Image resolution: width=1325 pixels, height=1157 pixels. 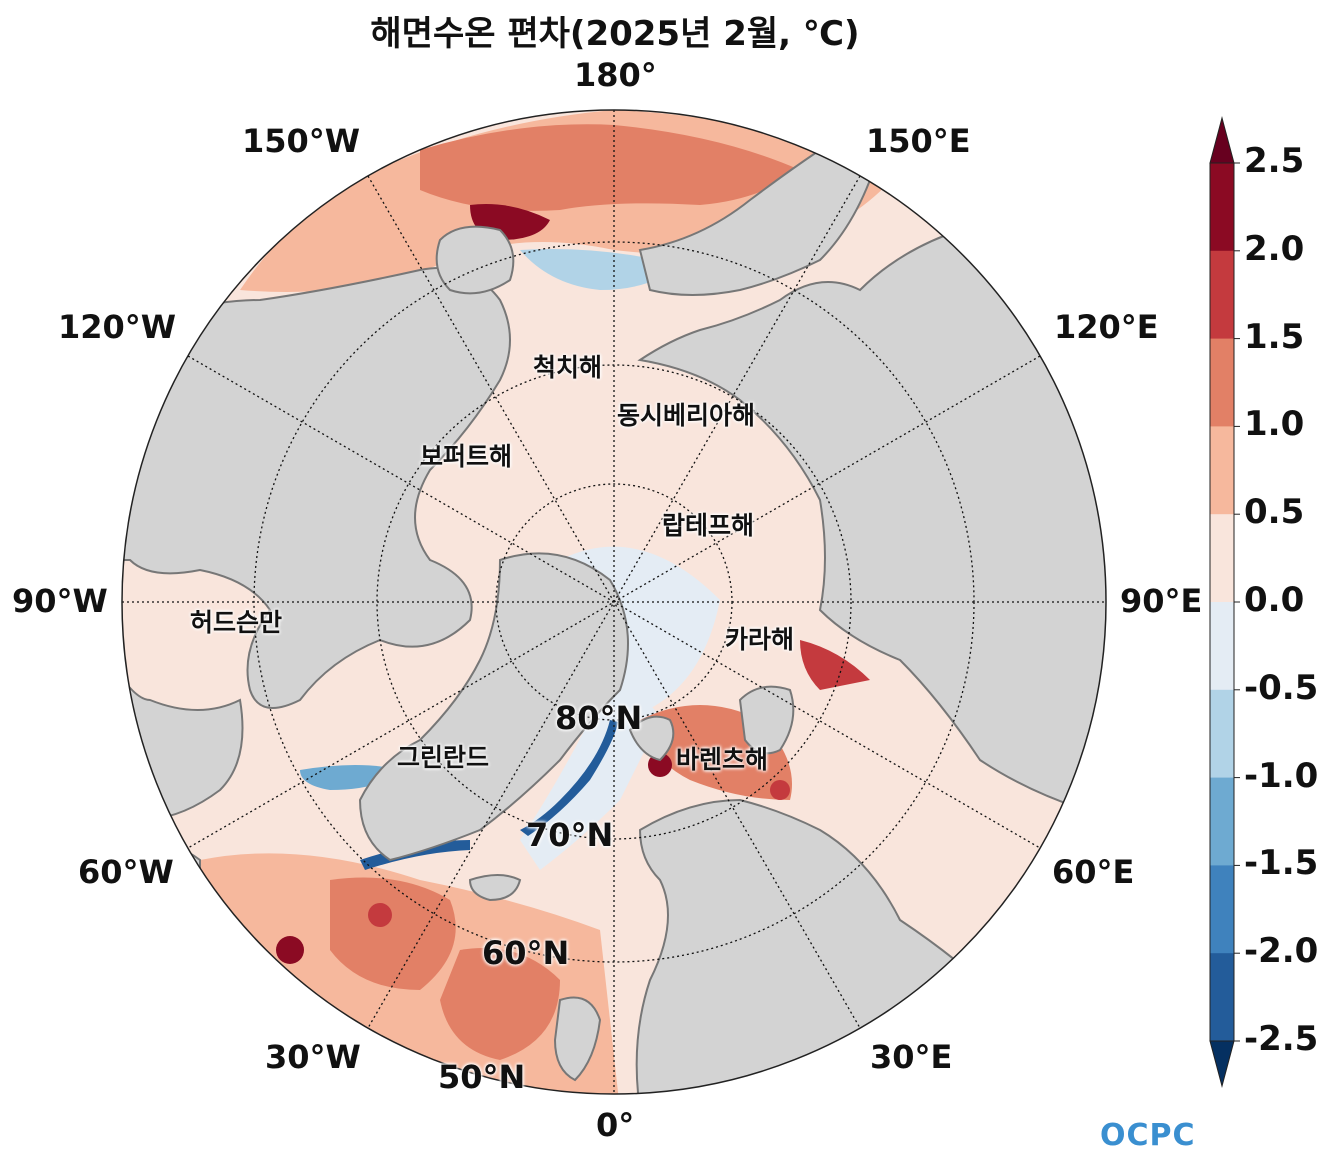 I want to click on land-greenland, so click(x=493, y=707).